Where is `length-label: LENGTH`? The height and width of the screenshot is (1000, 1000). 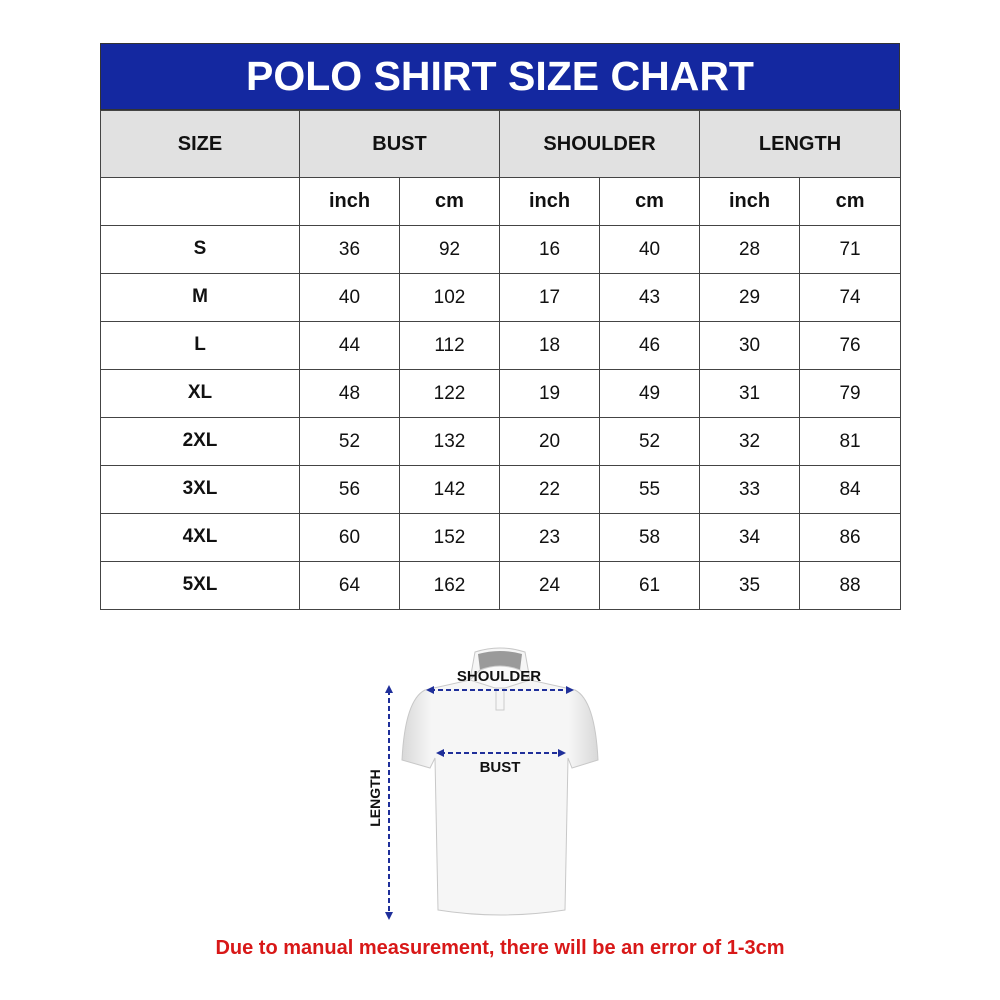
length-label: LENGTH is located at coordinates (375, 798).